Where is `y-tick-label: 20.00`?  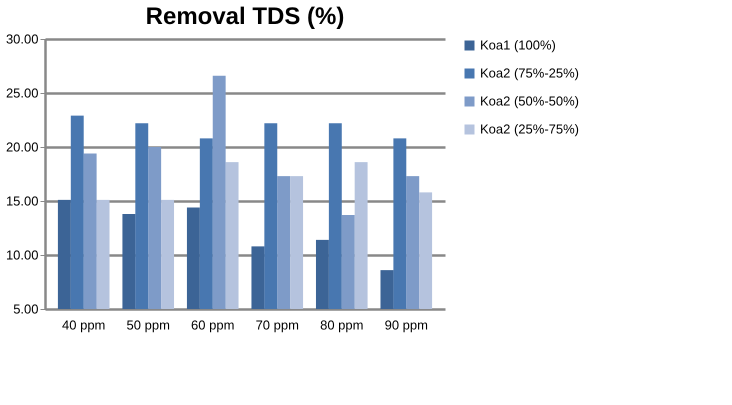 y-tick-label: 20.00 is located at coordinates (22, 147).